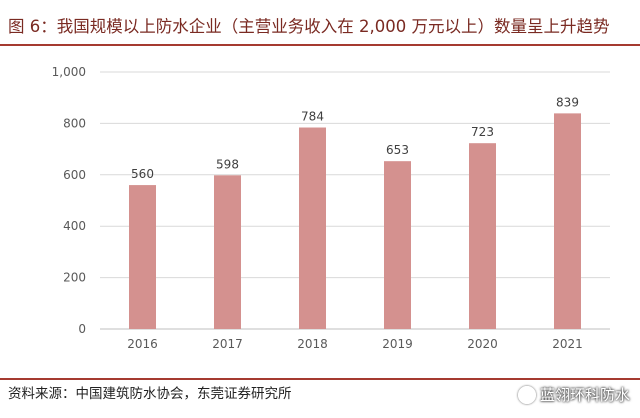  Describe the element at coordinates (227, 164) in the screenshot. I see `data-label: 598` at that location.